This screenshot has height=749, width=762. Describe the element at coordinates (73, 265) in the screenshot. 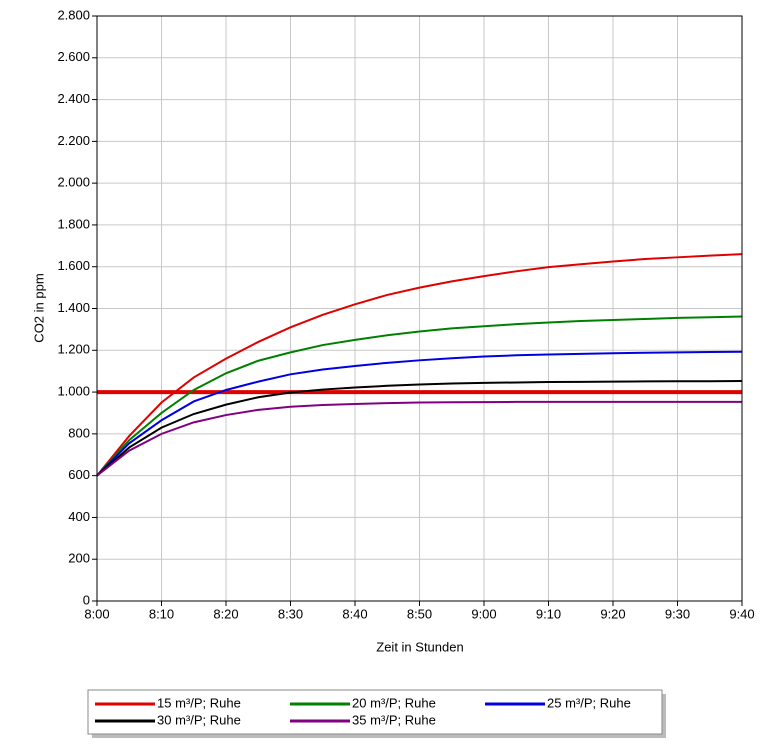

I see `y-tick-label: 1.600` at that location.